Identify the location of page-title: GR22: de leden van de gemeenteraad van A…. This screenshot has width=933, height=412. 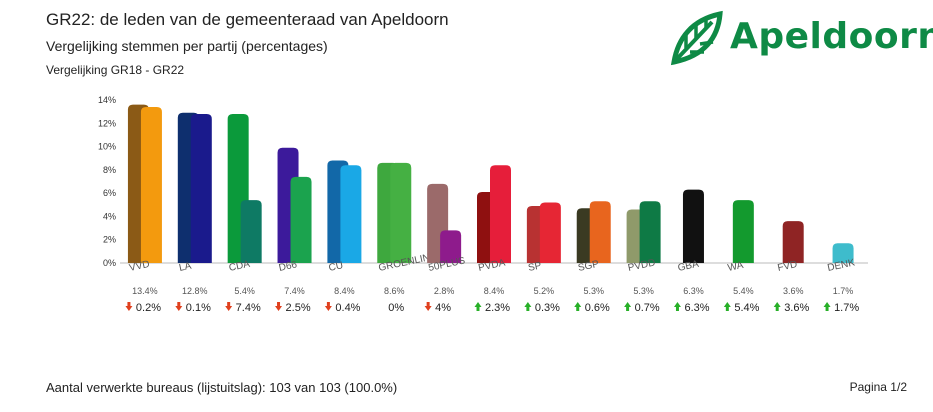
(247, 19).